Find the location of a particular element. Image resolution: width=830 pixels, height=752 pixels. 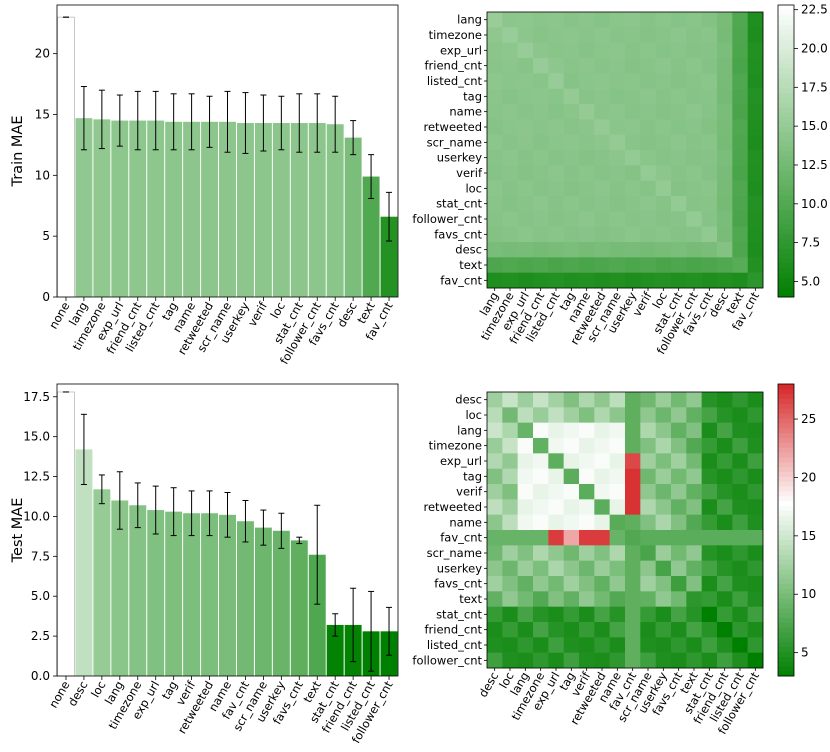

y-tick-label: exp_url is located at coordinates (461, 461).